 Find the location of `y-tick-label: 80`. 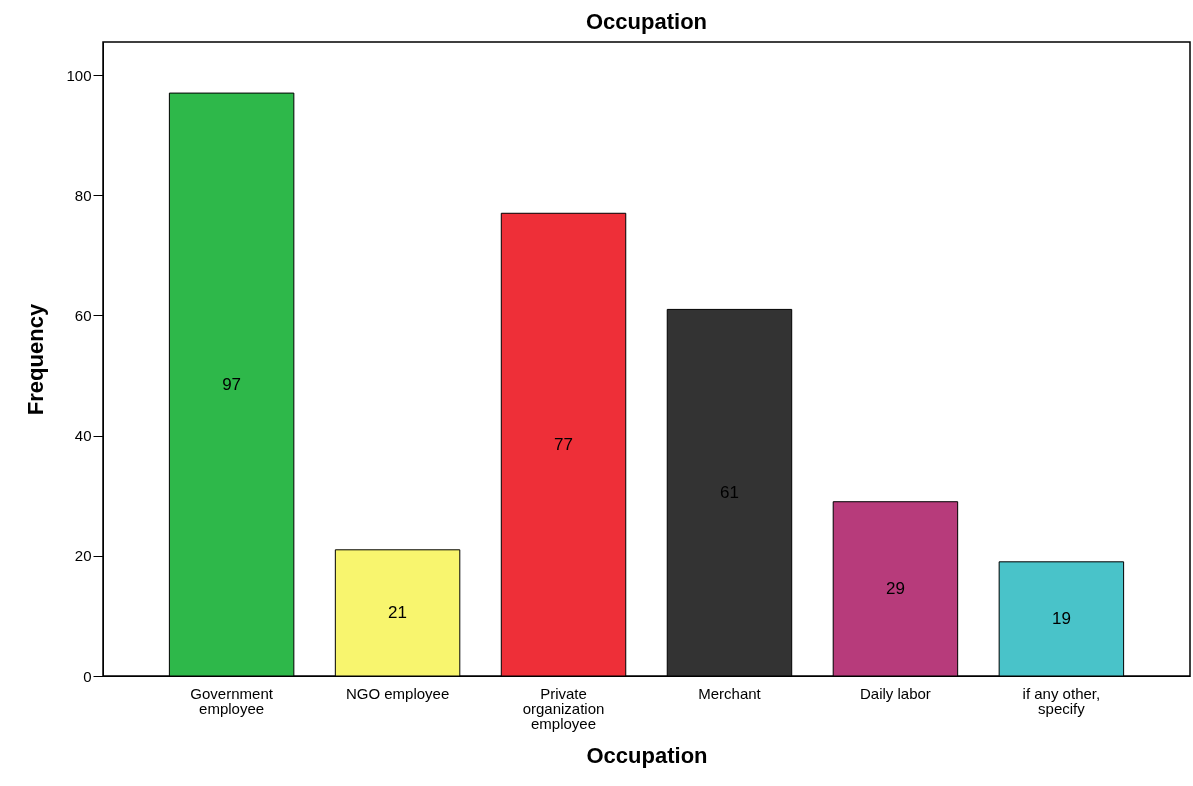

y-tick-label: 80 is located at coordinates (83, 195).